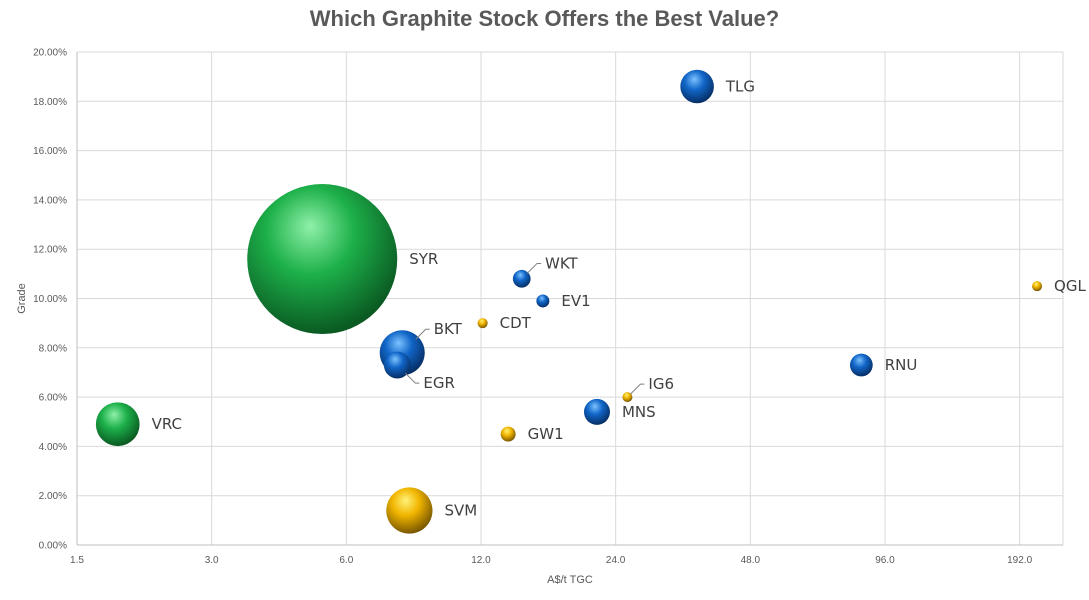 The image size is (1089, 600). Describe the element at coordinates (346, 560) in the screenshot. I see `x-tick-label: 6.0` at that location.